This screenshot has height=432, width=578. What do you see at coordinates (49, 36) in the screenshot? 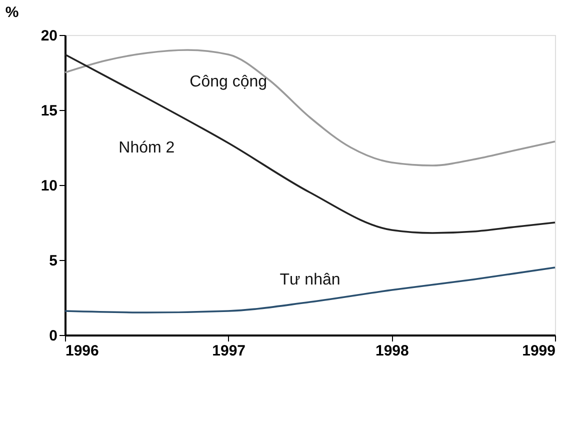
I see `y-tick-label: 20` at bounding box center [49, 36].